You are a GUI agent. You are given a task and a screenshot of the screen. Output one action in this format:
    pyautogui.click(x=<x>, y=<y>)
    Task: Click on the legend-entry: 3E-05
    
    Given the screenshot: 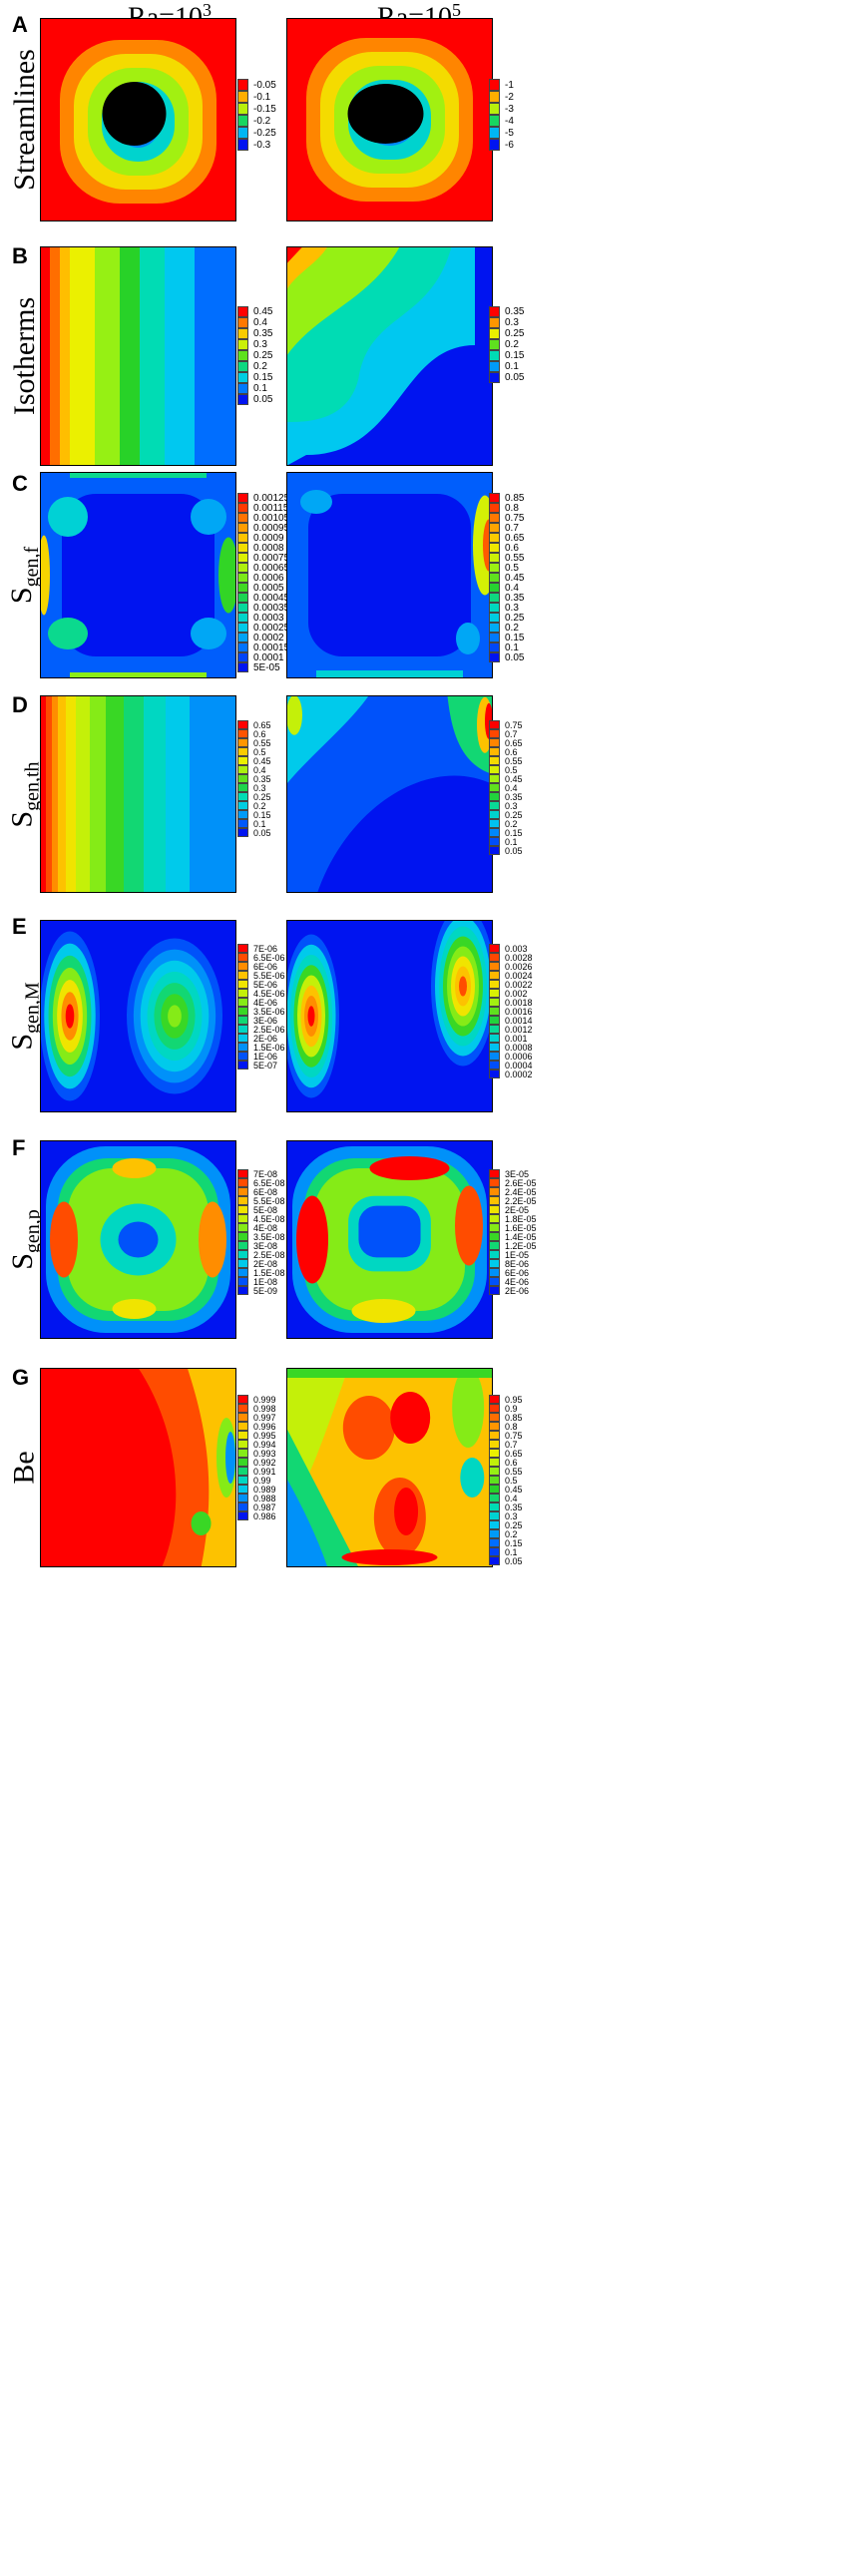 What is the action you would take?
    pyautogui.click(x=513, y=1174)
    